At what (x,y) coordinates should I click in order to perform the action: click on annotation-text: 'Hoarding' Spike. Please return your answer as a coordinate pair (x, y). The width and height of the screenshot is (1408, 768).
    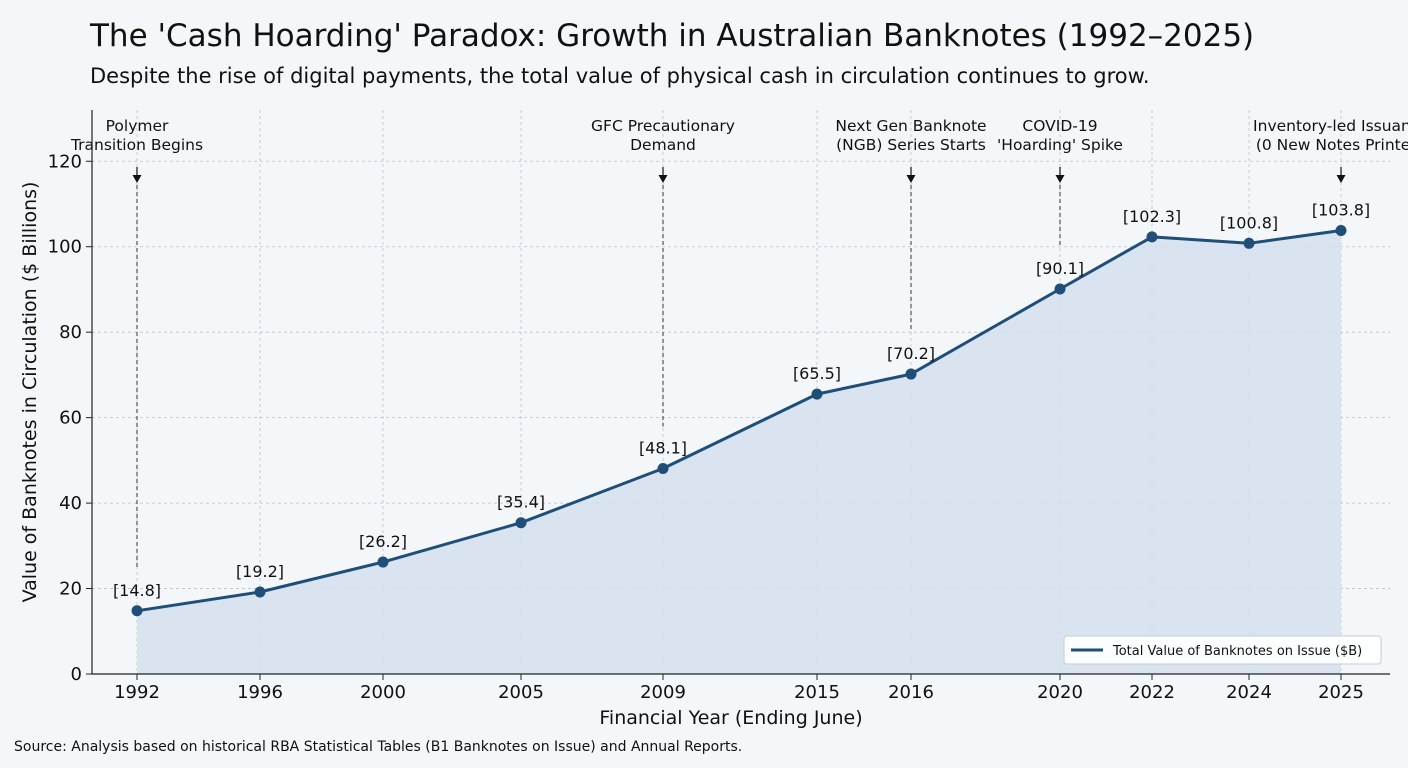
    Looking at the image, I should click on (1060, 145).